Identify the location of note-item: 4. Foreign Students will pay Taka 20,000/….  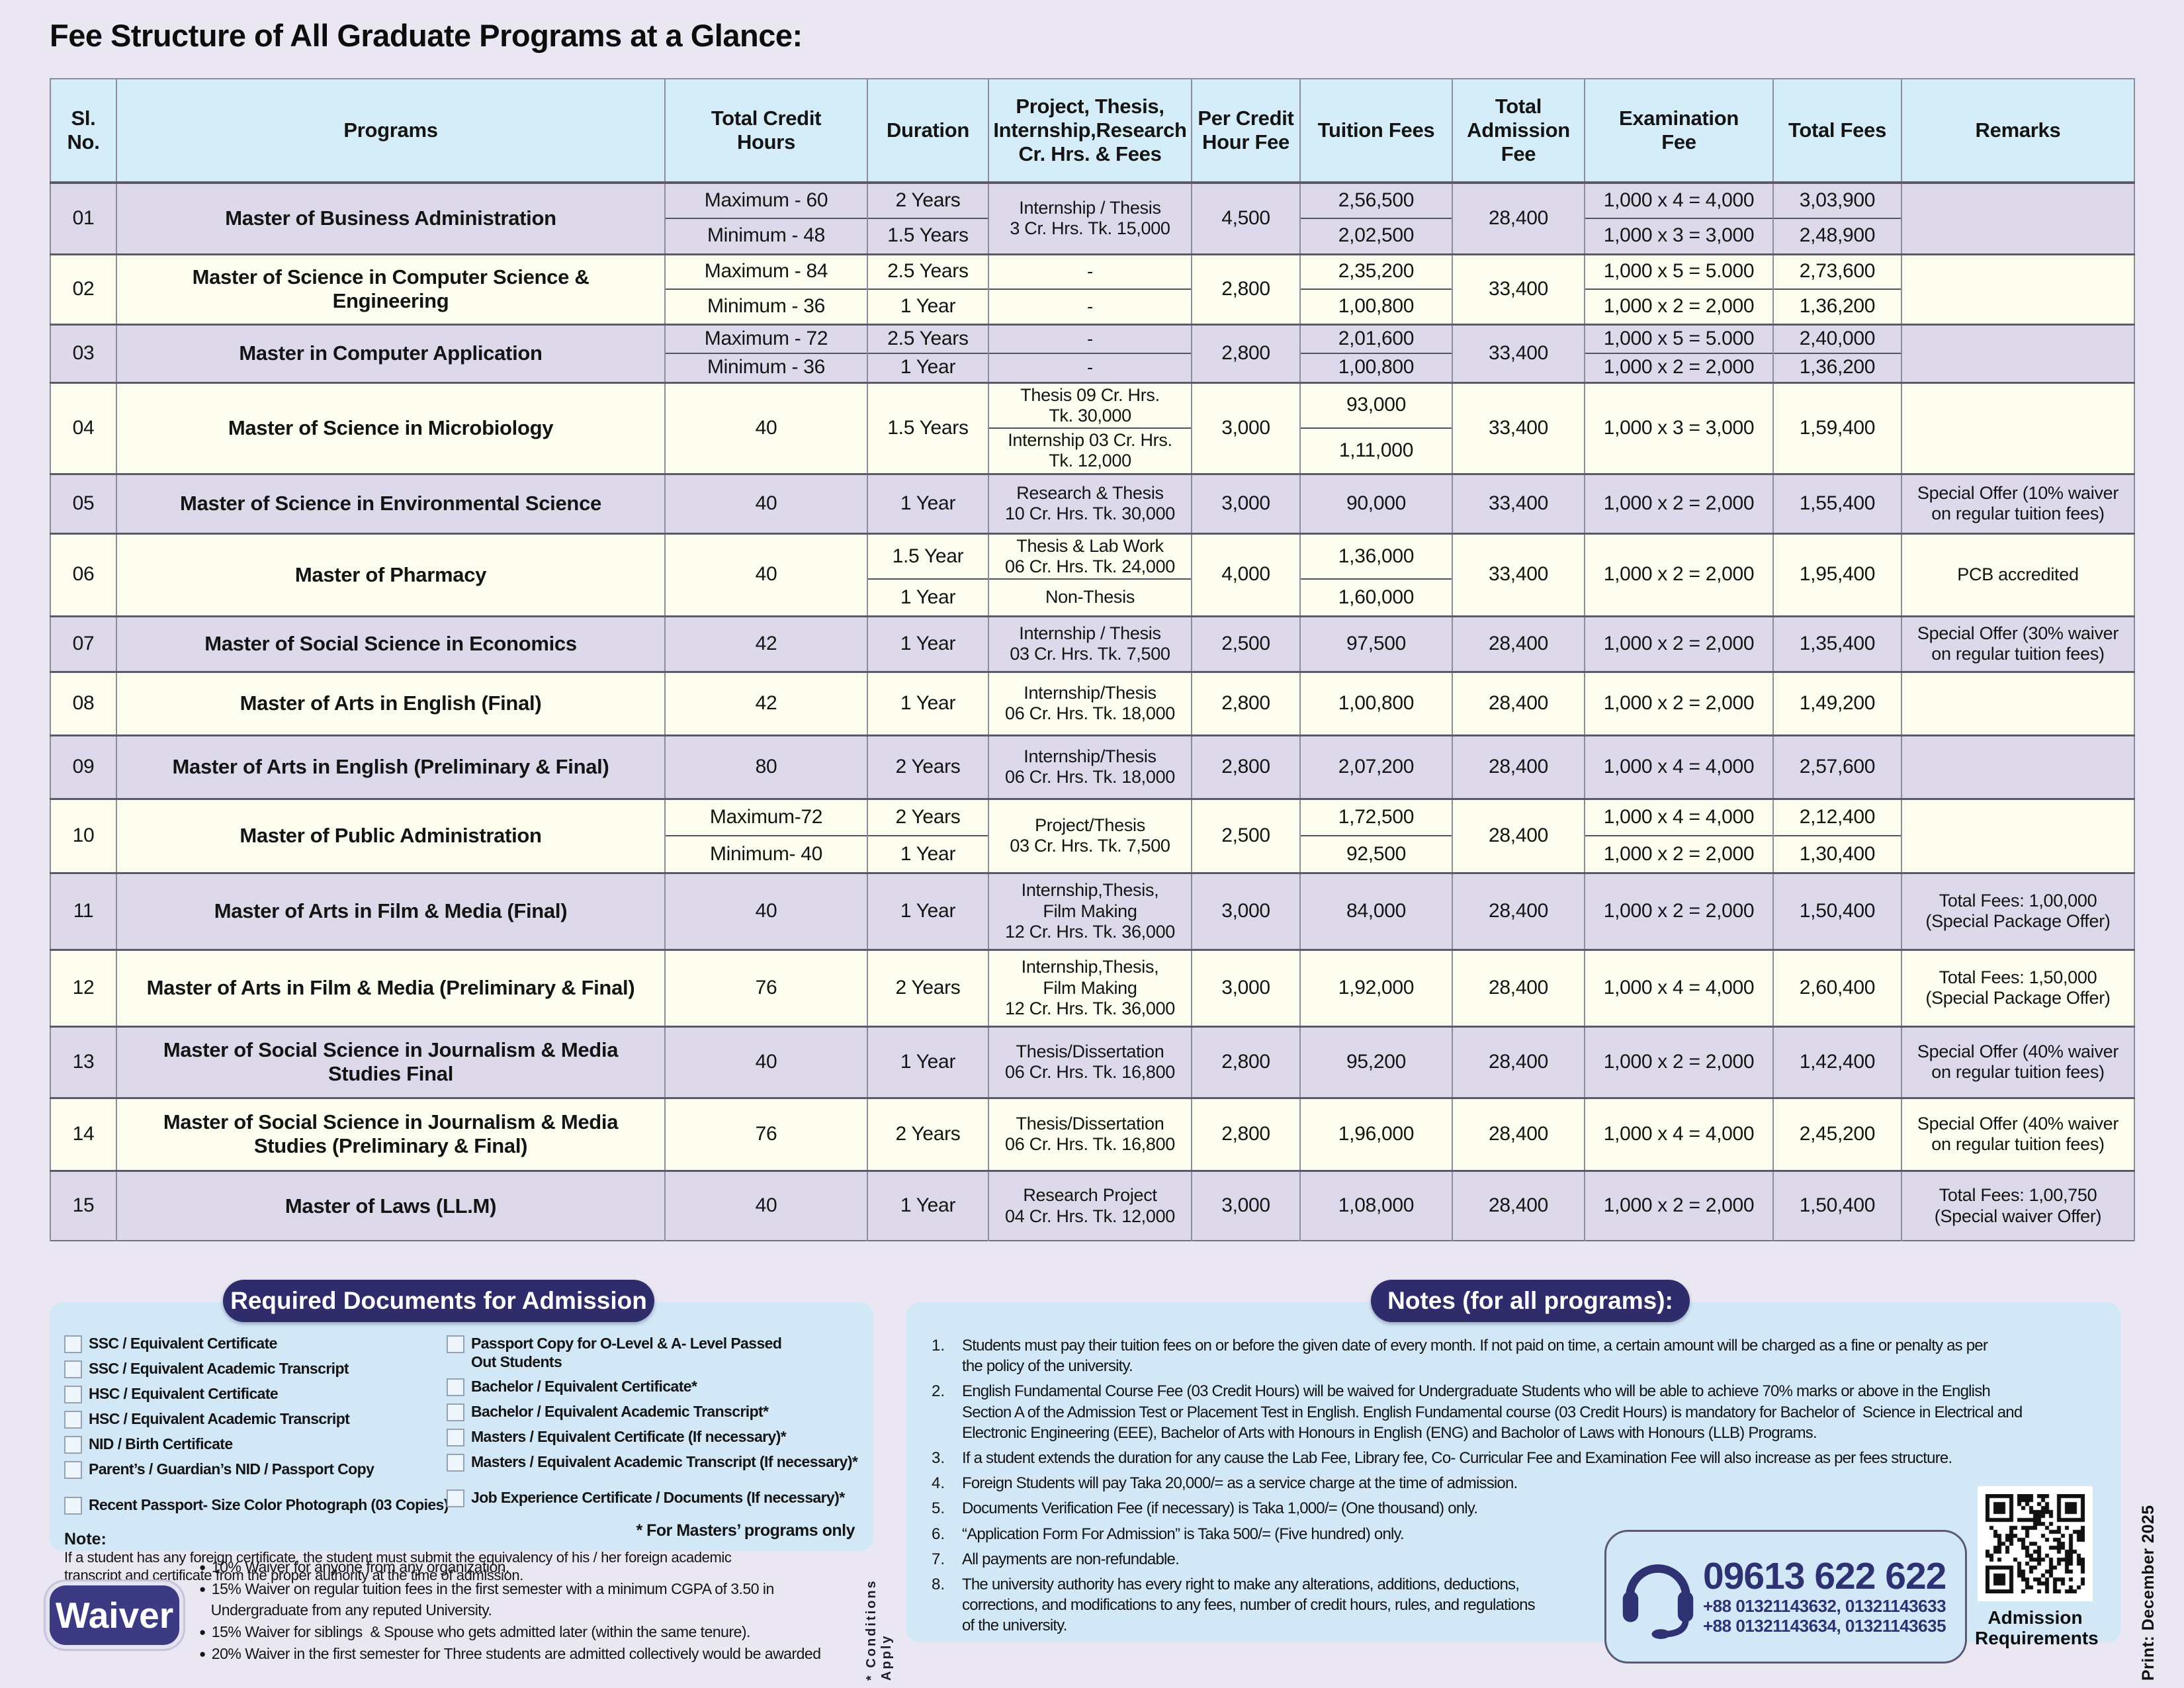
(1519, 1483).